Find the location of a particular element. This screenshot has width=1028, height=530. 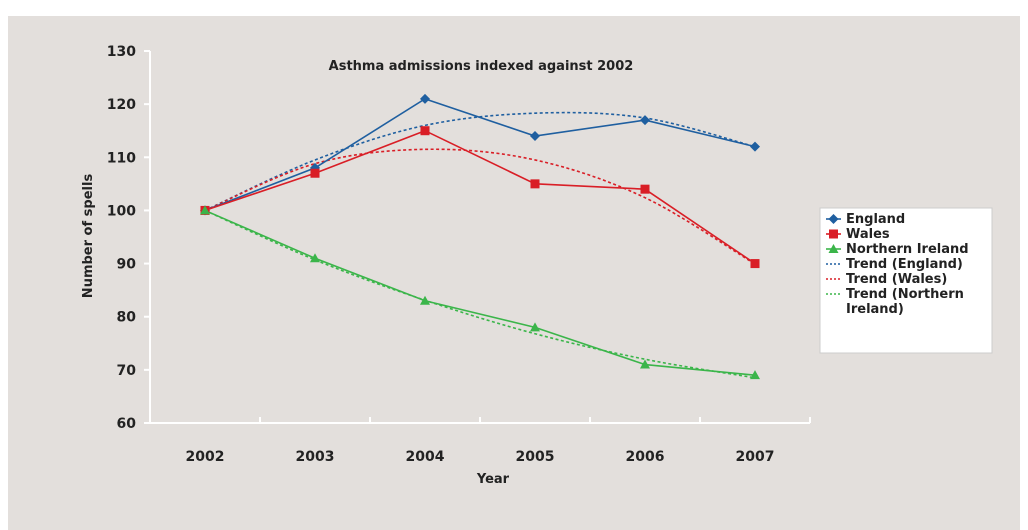

england-point-2007 is located at coordinates (755, 146).